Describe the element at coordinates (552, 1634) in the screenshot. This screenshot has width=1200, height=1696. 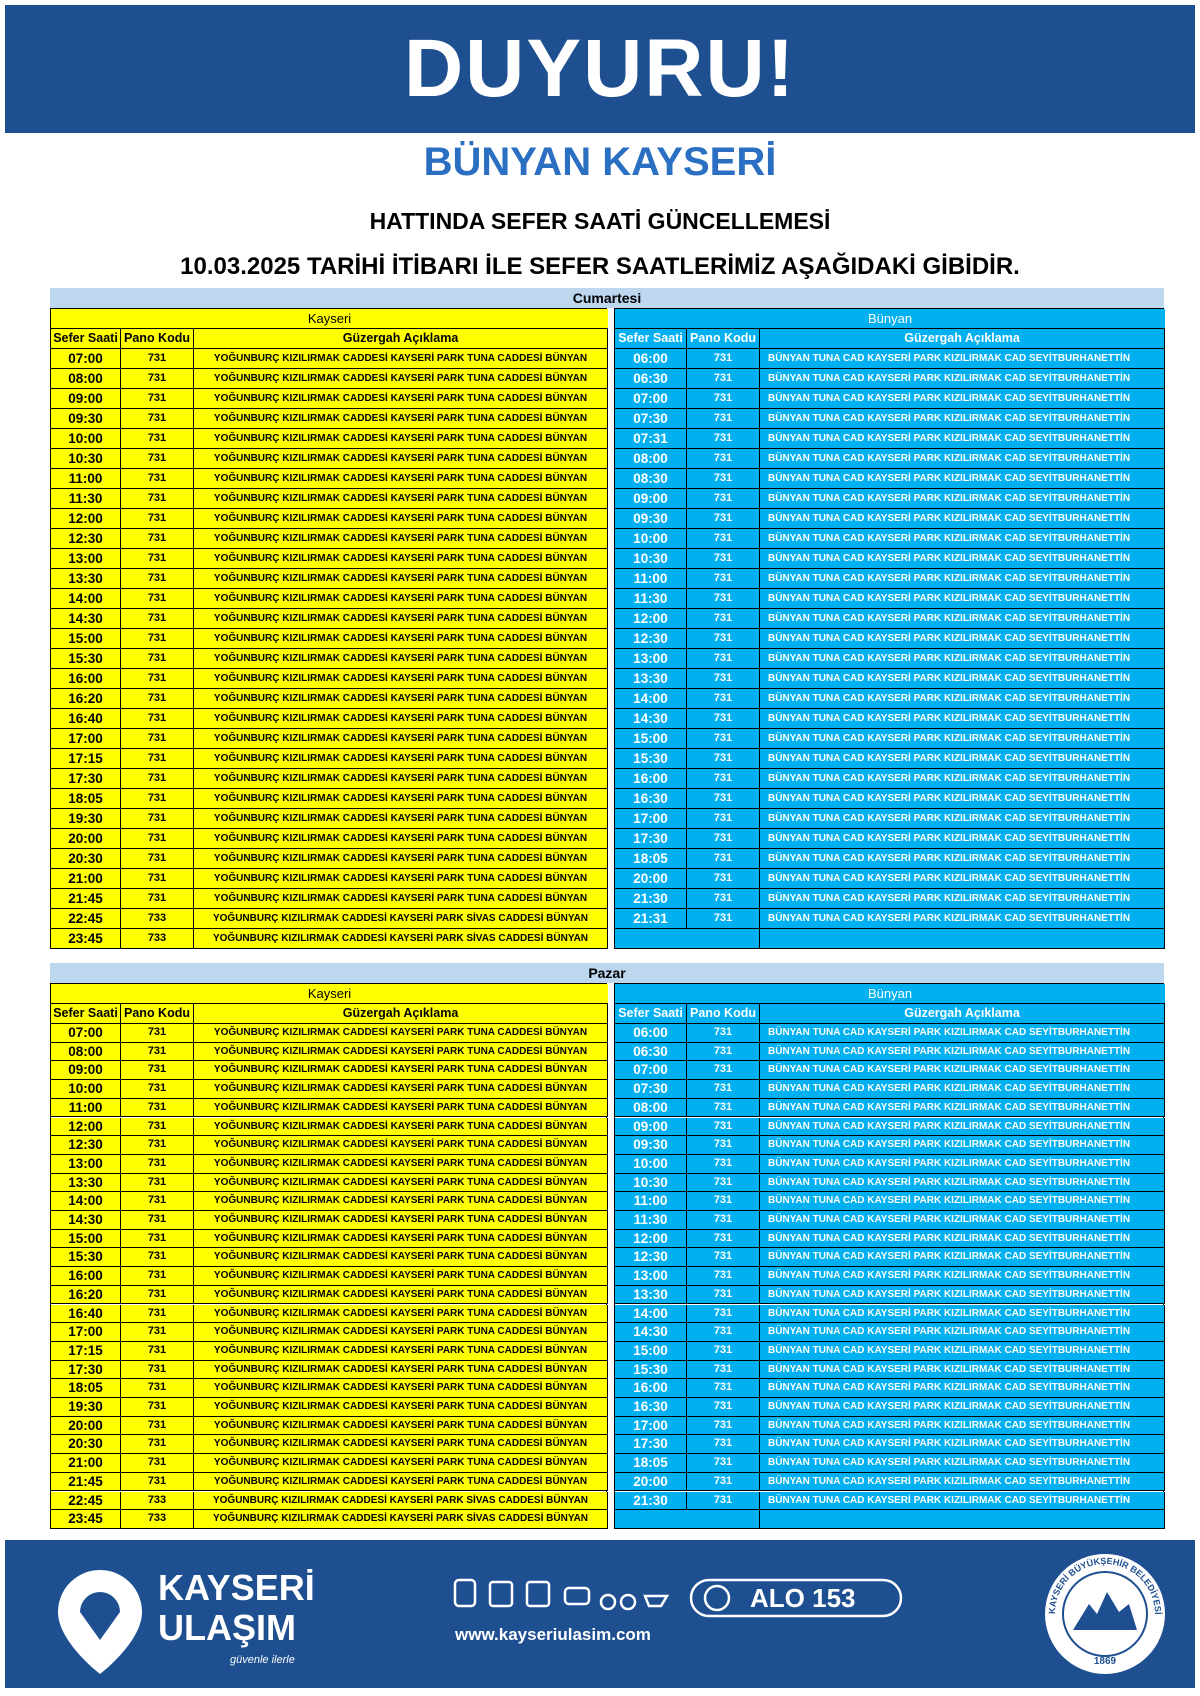
I see `website: www.kayseriulasim.com` at that location.